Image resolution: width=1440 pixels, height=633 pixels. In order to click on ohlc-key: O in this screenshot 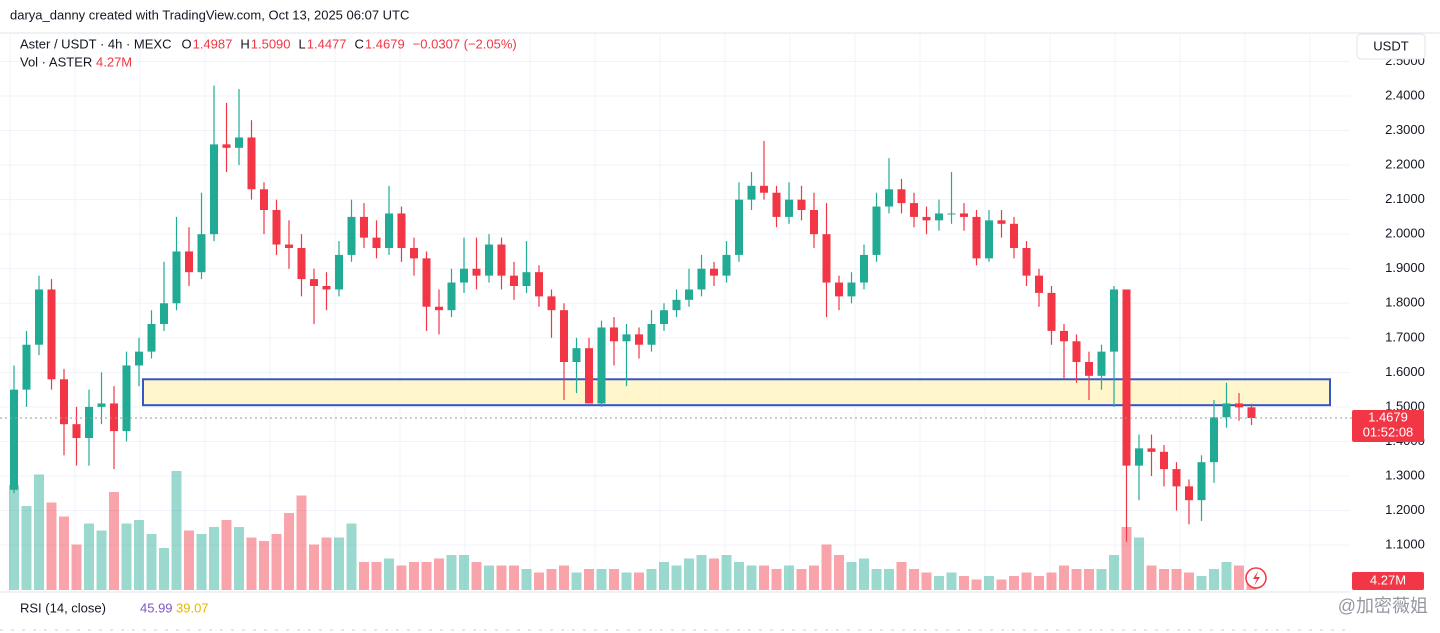, I will do `click(186, 43)`.